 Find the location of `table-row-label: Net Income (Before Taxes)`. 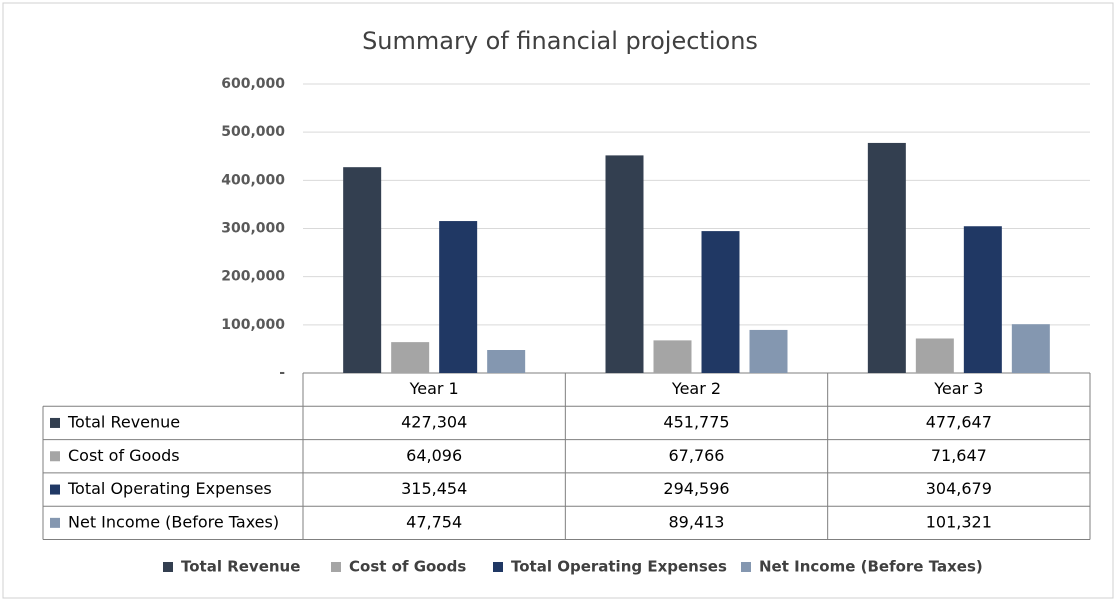

table-row-label: Net Income (Before Taxes) is located at coordinates (173, 521).